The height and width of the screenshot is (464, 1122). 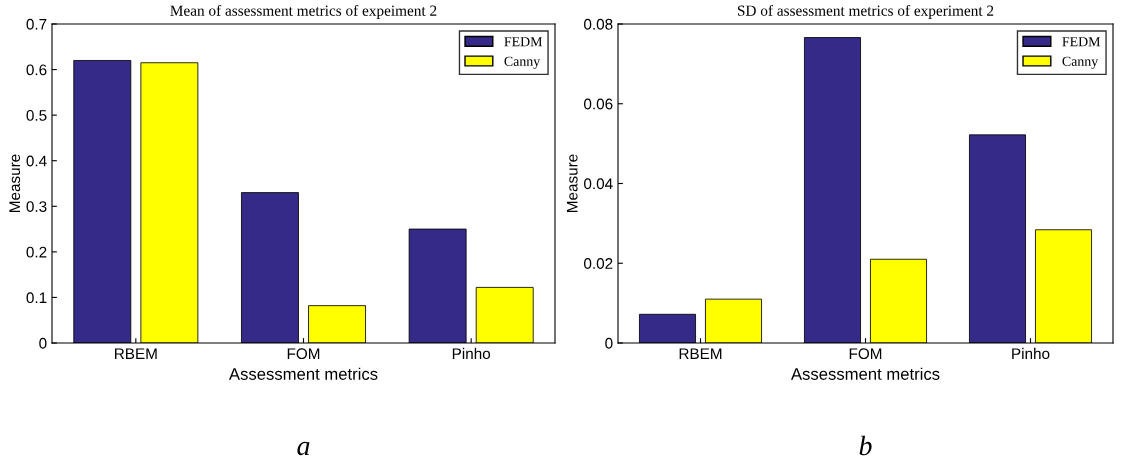 I want to click on text: b, so click(x=865, y=445).